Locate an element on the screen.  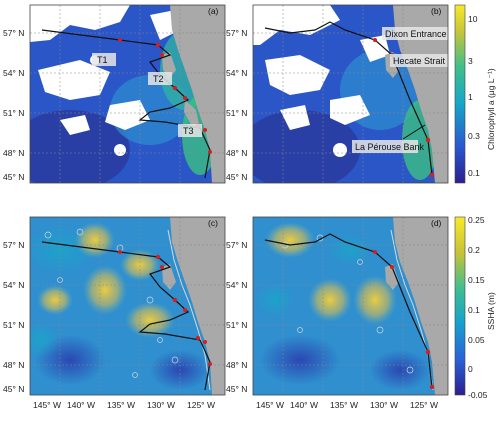
lat-ticks-d: 57° N 54° N 51° N 48° N 45° N is located at coordinates (236, 317).